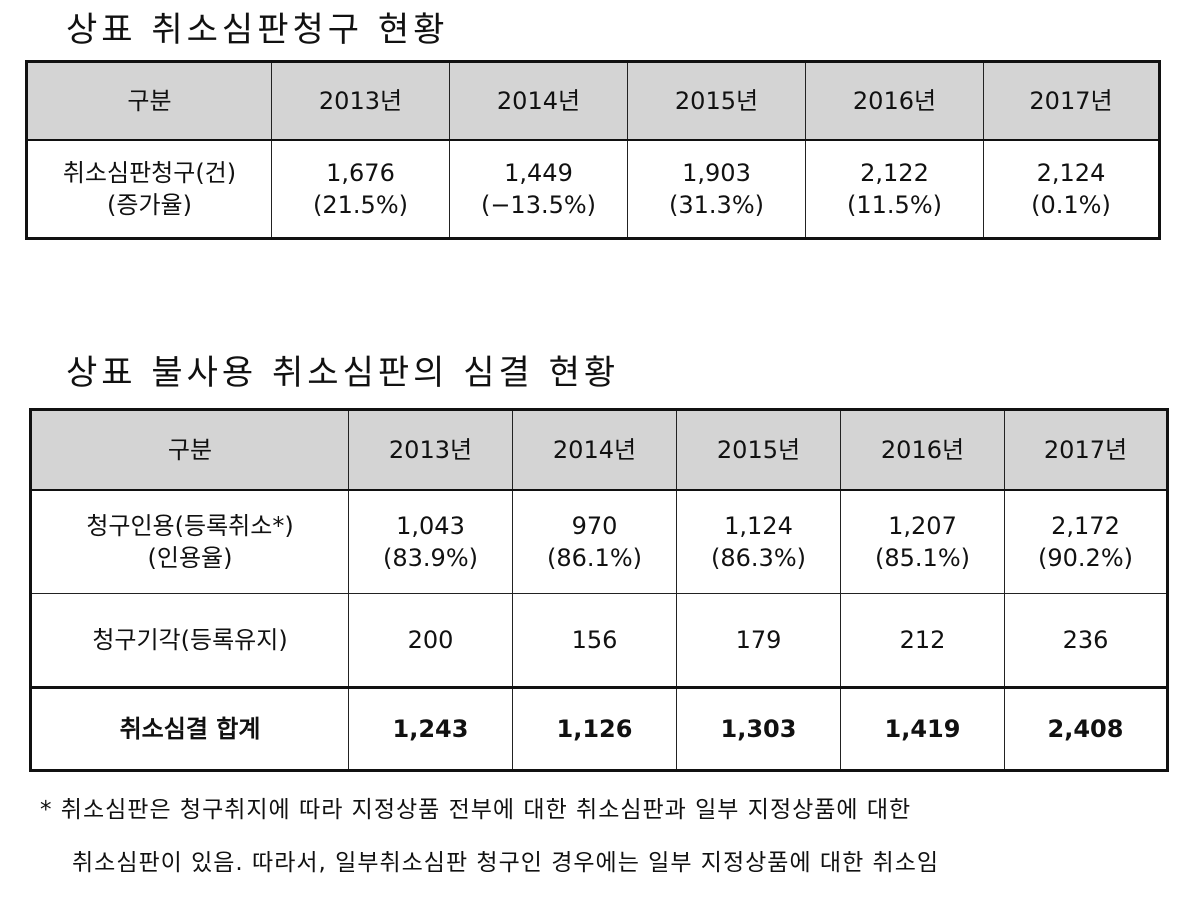 This screenshot has height=901, width=1200. Describe the element at coordinates (360, 205) in the screenshot. I see `cell-rate: (21.5%)` at that location.